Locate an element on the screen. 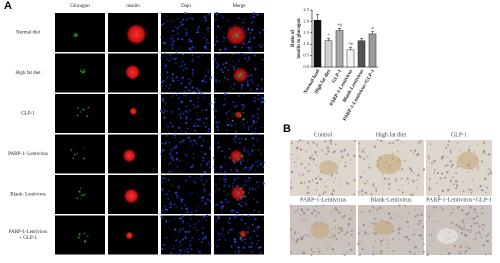  error-bar is located at coordinates (328, 39).